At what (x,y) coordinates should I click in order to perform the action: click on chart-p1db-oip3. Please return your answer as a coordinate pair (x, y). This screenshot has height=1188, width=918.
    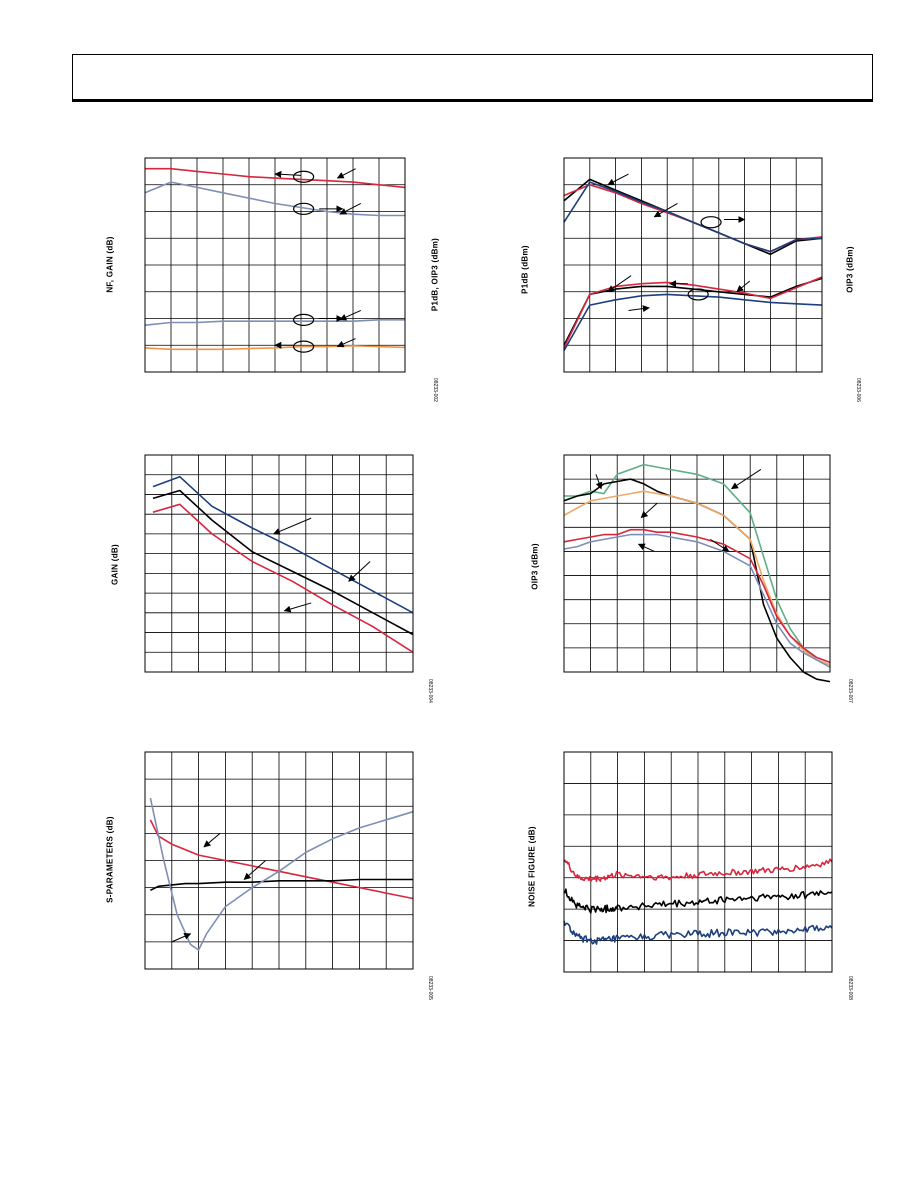
    Looking at the image, I should click on (693, 265).